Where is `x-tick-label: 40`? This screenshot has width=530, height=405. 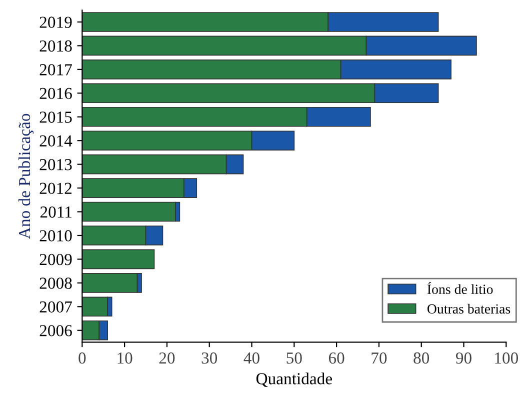 x-tick-label: 40 is located at coordinates (252, 358).